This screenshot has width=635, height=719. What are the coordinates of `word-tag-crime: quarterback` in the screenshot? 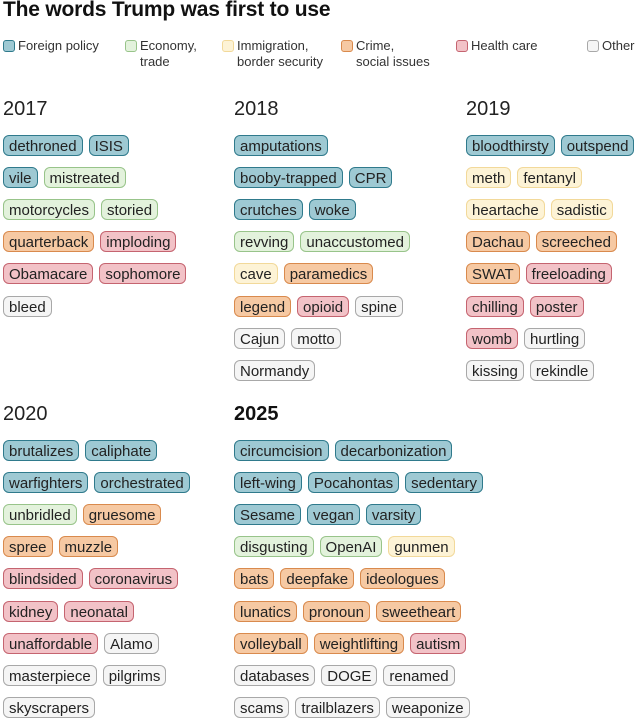 It's located at (49, 241).